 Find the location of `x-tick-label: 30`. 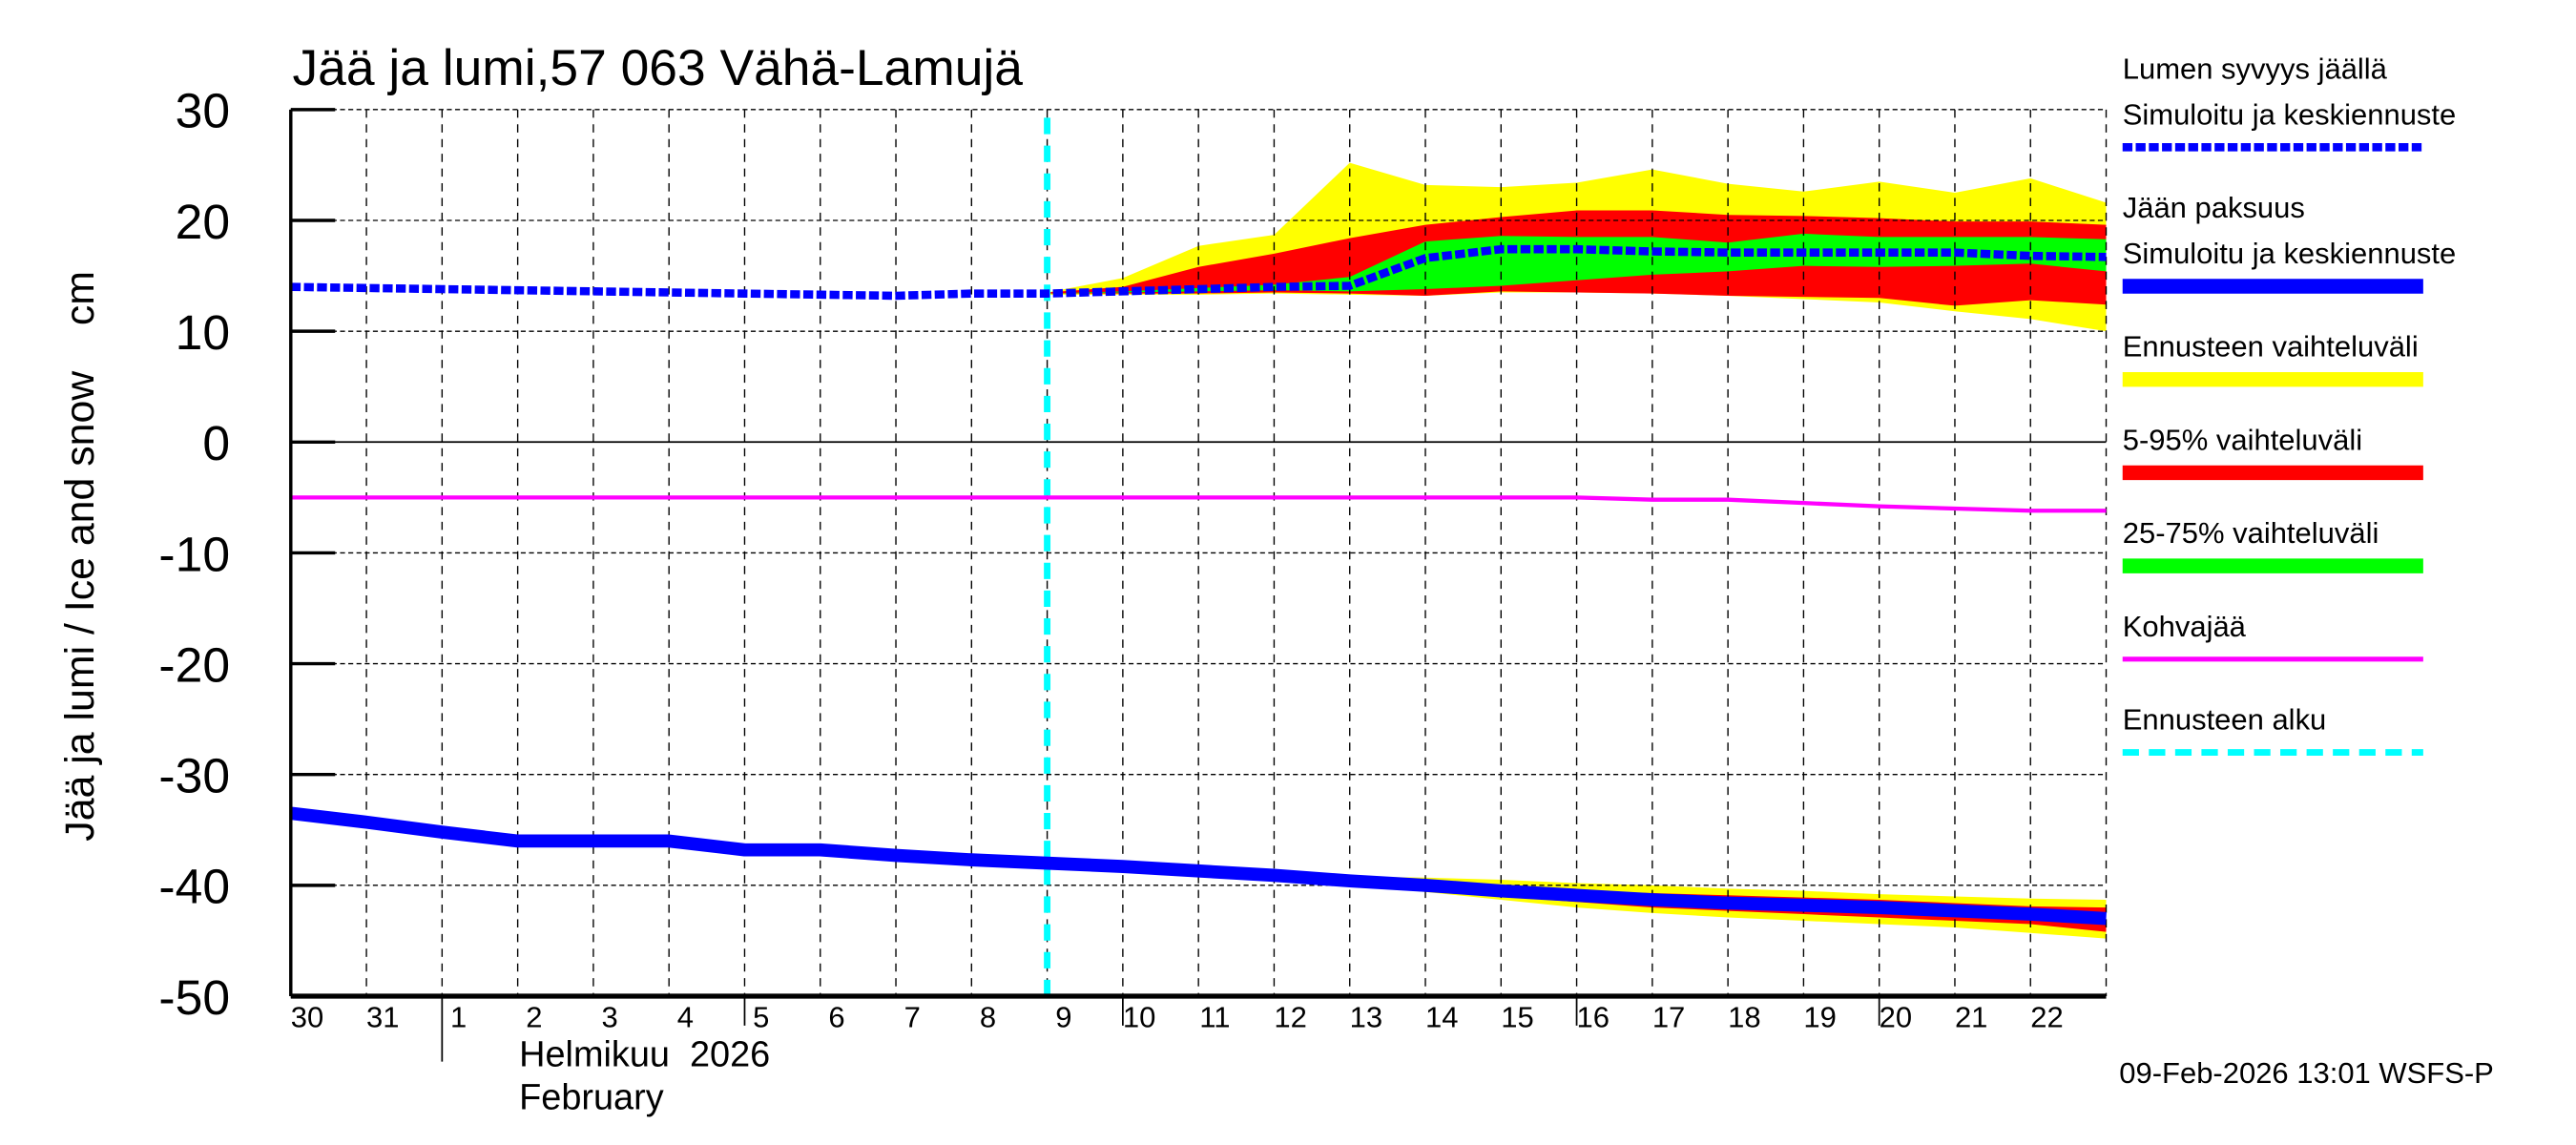

x-tick-label: 30 is located at coordinates (307, 1018).